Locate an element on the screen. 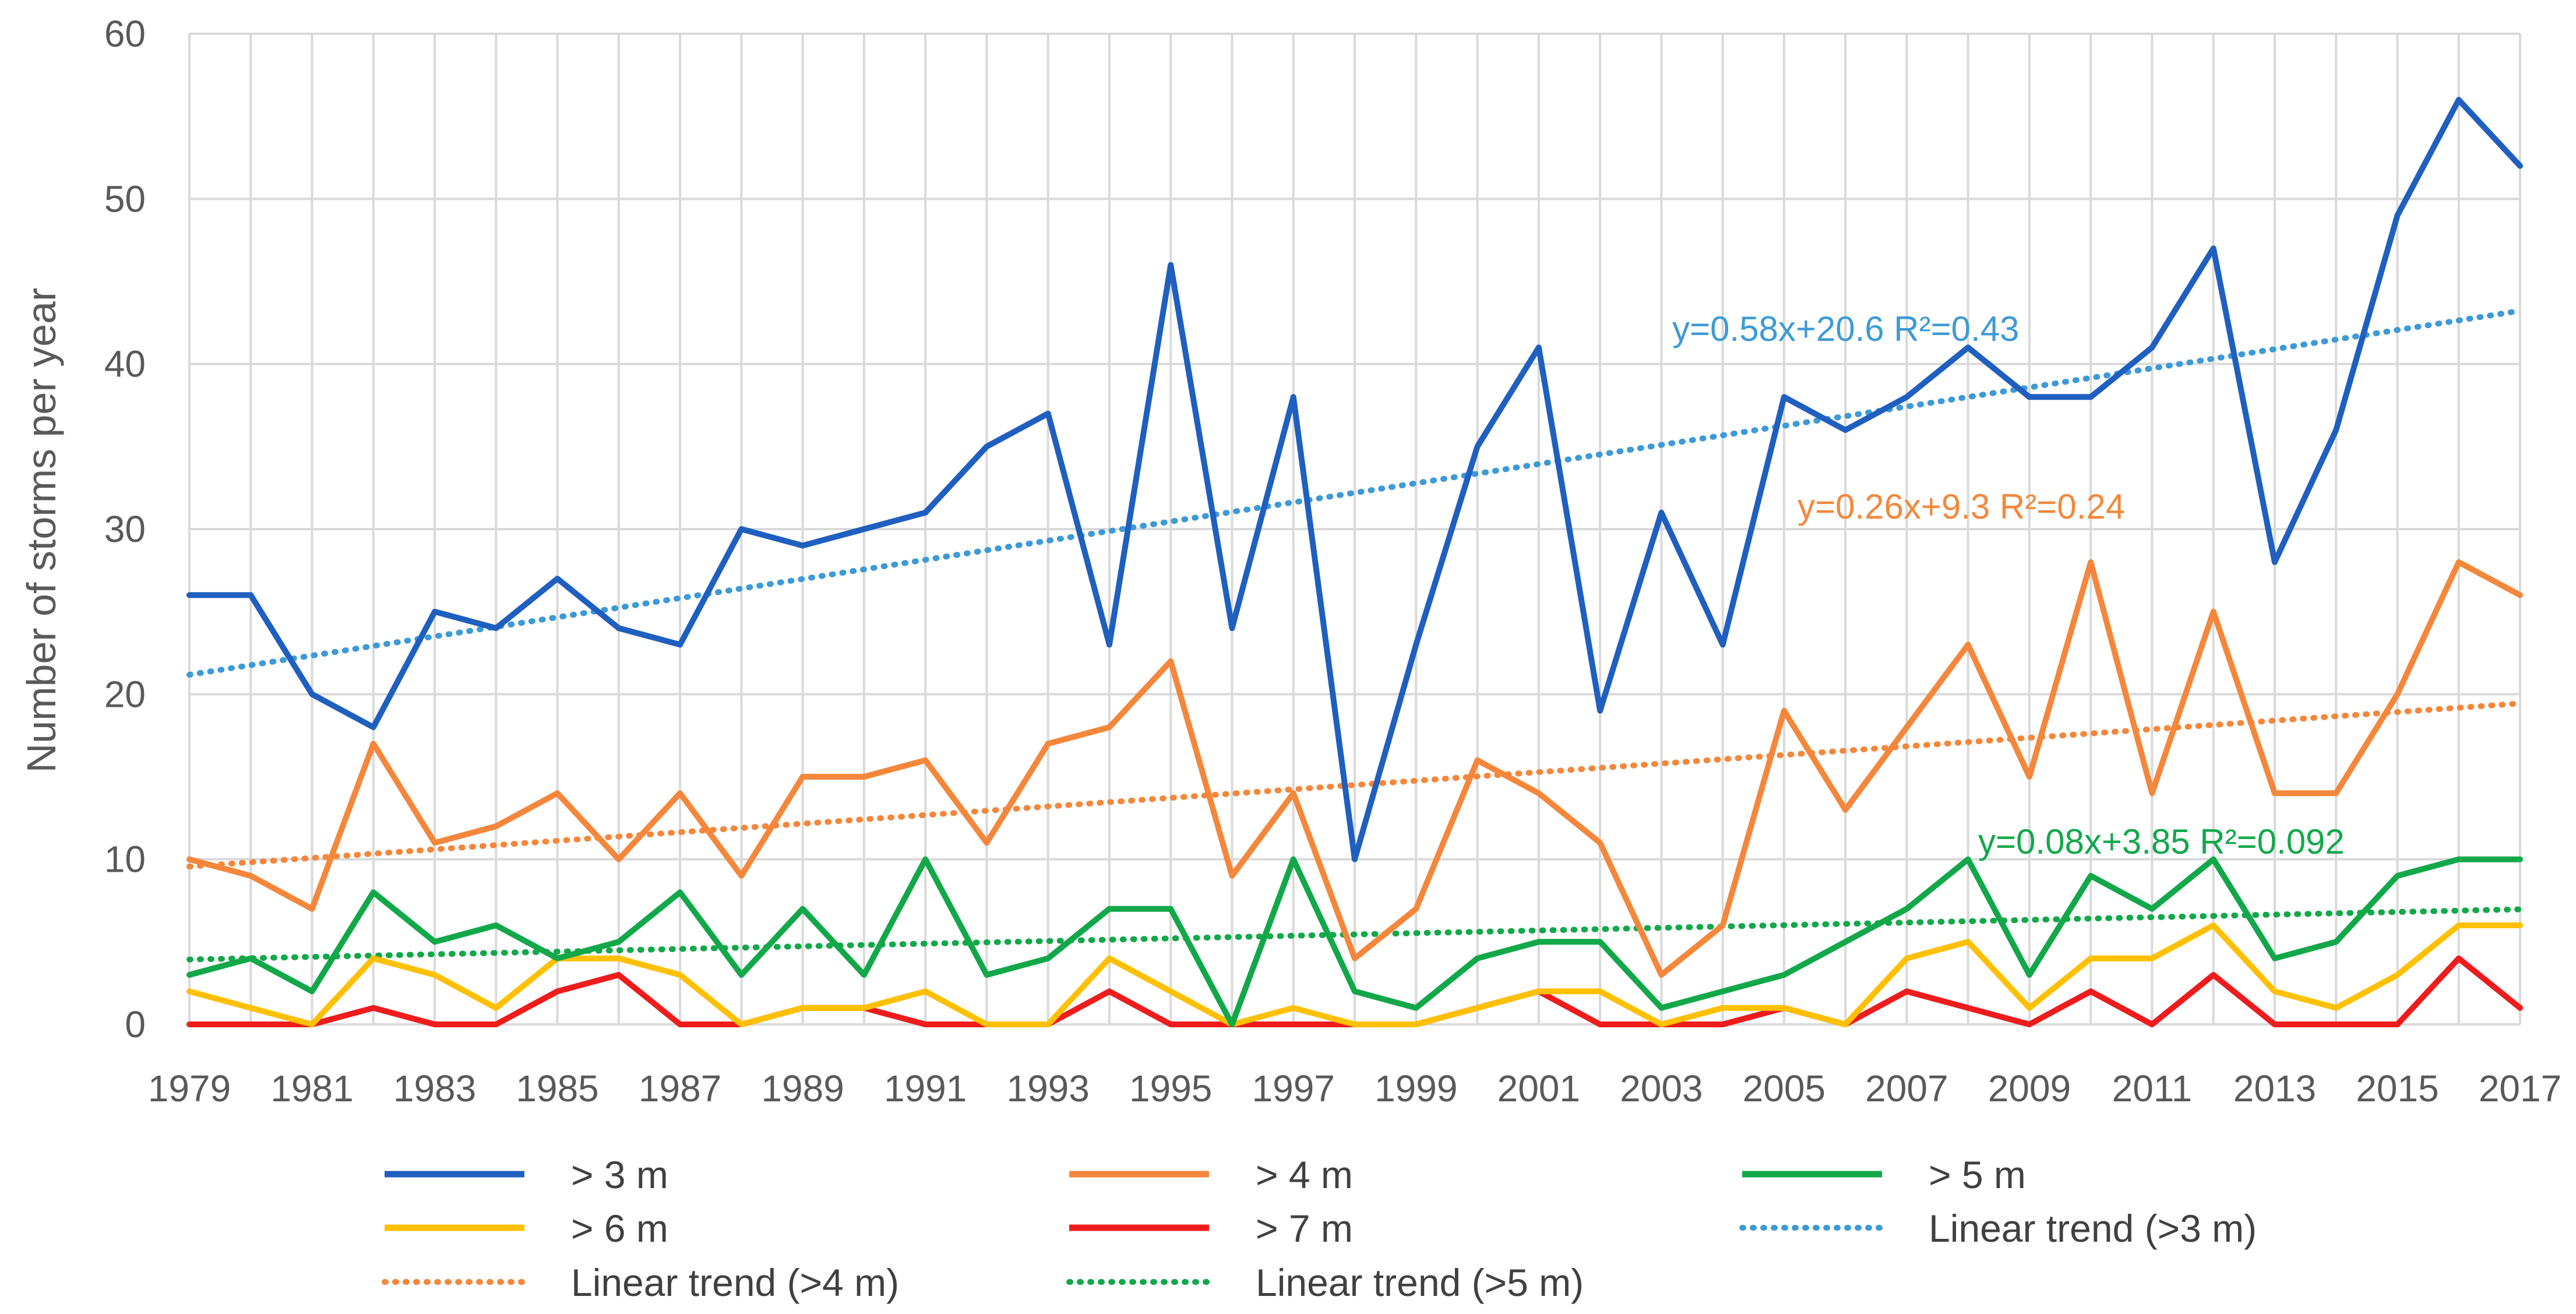 The image size is (2576, 1314). trend-equation-label: y=0.26x+9.3 R²=0.24 is located at coordinates (1961, 507).